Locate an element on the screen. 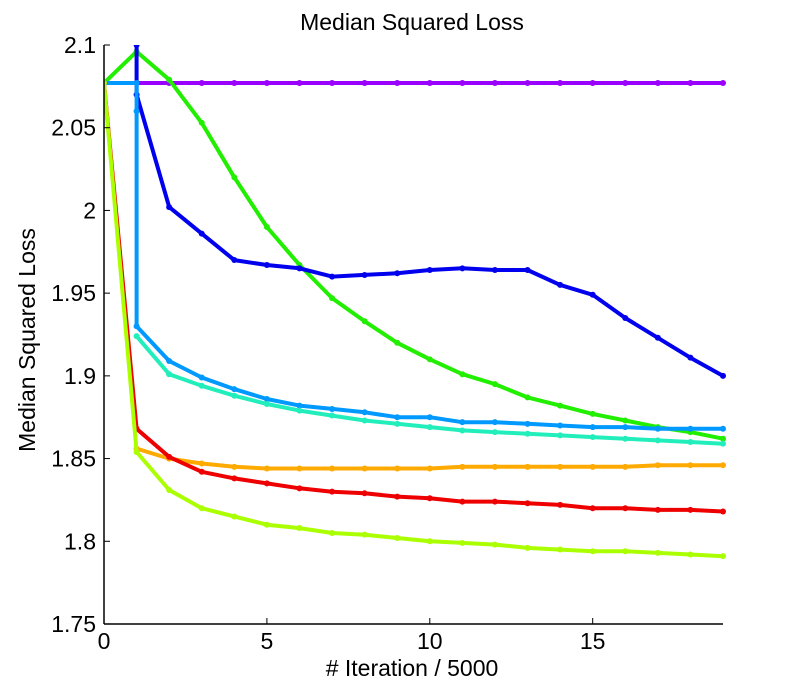  y-axis-label: Median Squared Loss is located at coordinates (27, 340).